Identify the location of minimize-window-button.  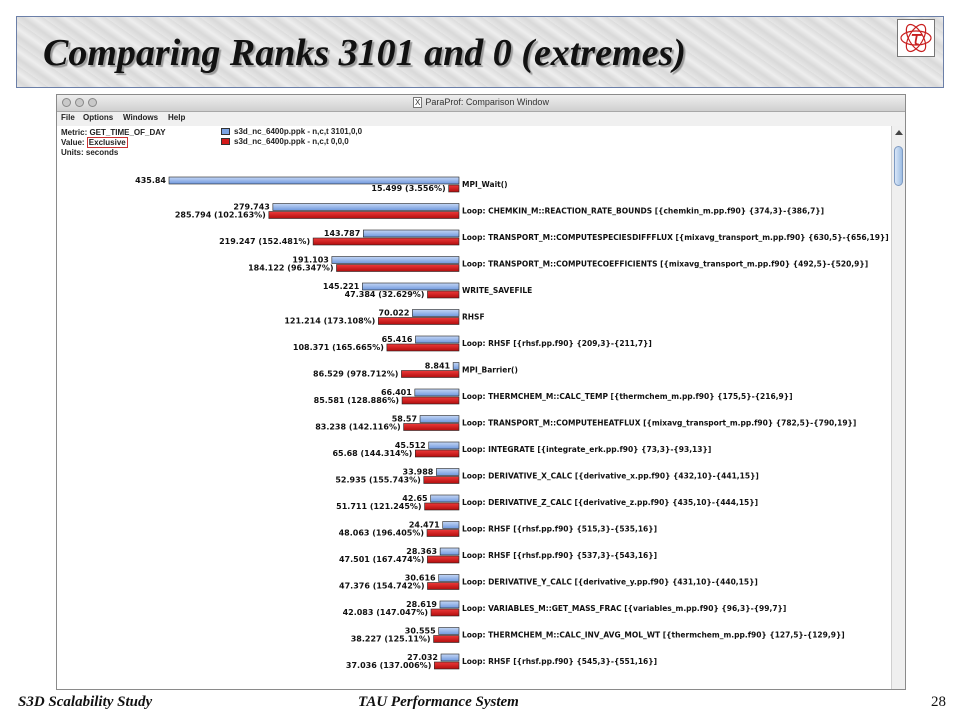
(79, 102).